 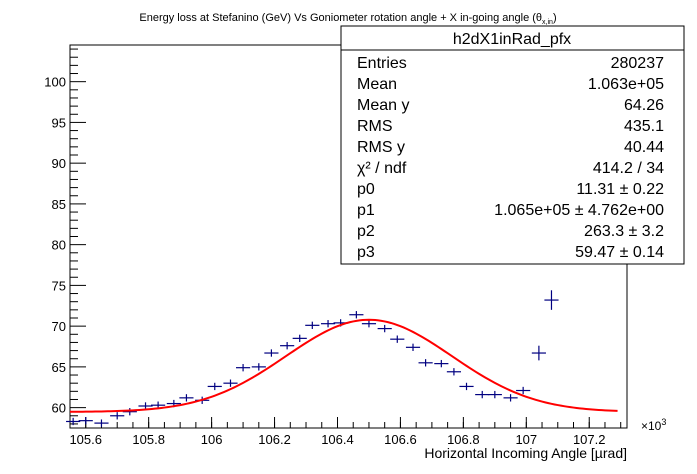 I want to click on stats-row-value: 64.26, so click(x=644, y=105).